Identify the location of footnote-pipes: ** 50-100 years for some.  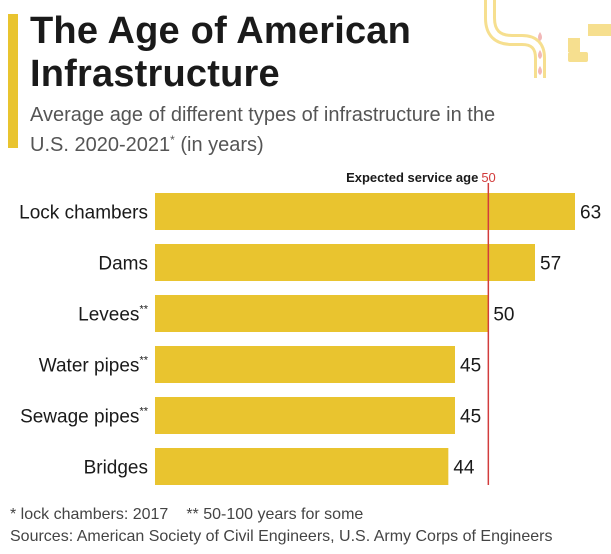
(275, 514).